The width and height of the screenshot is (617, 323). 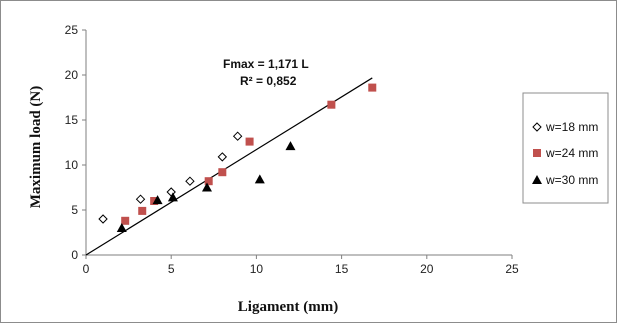 What do you see at coordinates (72, 142) in the screenshot?
I see `y-tick-labels: 0 5 10 15 20 25` at bounding box center [72, 142].